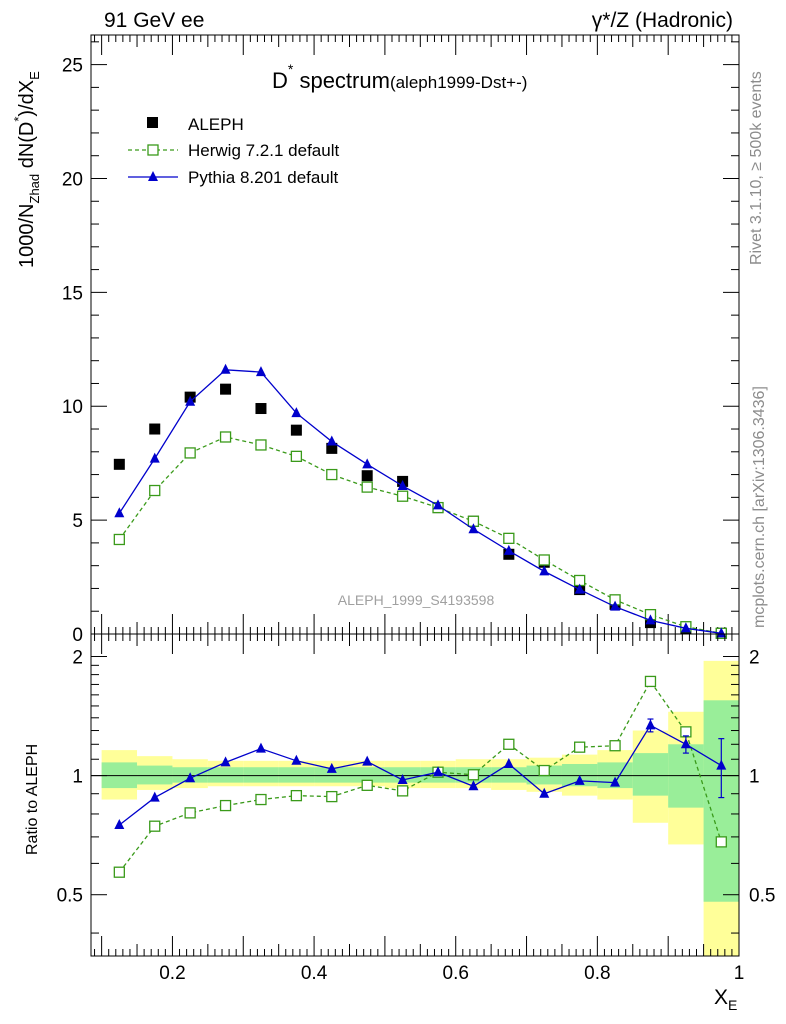  I want to click on main-series-line, so click(420, 535).